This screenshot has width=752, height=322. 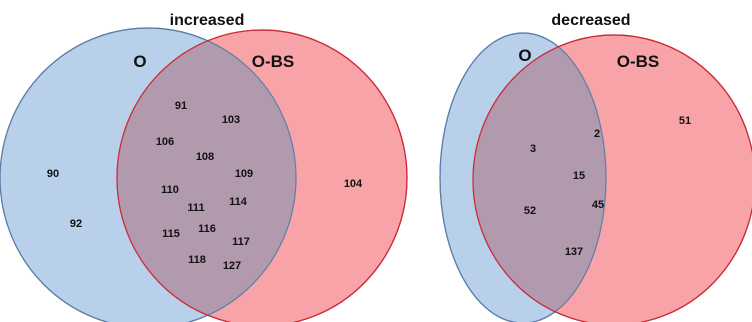 What do you see at coordinates (530, 211) in the screenshot?
I see `both-item: 52` at bounding box center [530, 211].